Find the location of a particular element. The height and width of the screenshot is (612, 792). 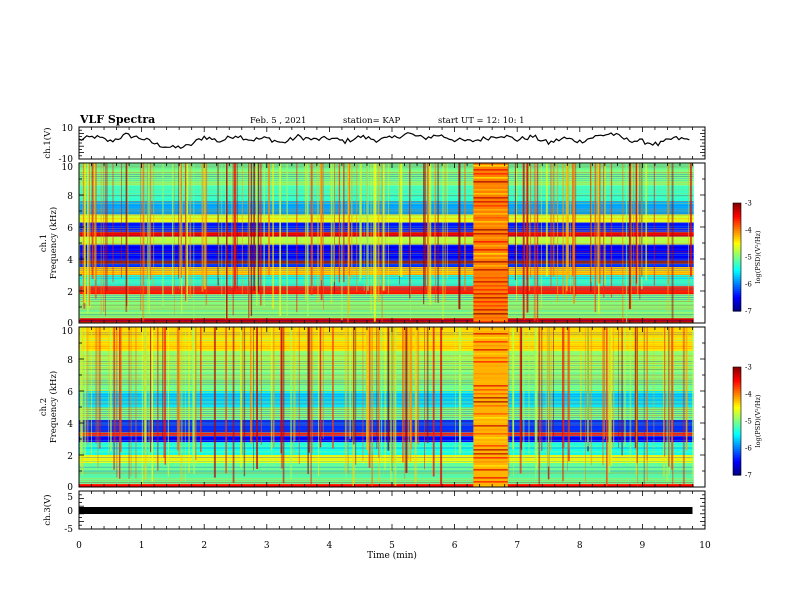

time-axis-tick-label: 9 is located at coordinates (643, 546).